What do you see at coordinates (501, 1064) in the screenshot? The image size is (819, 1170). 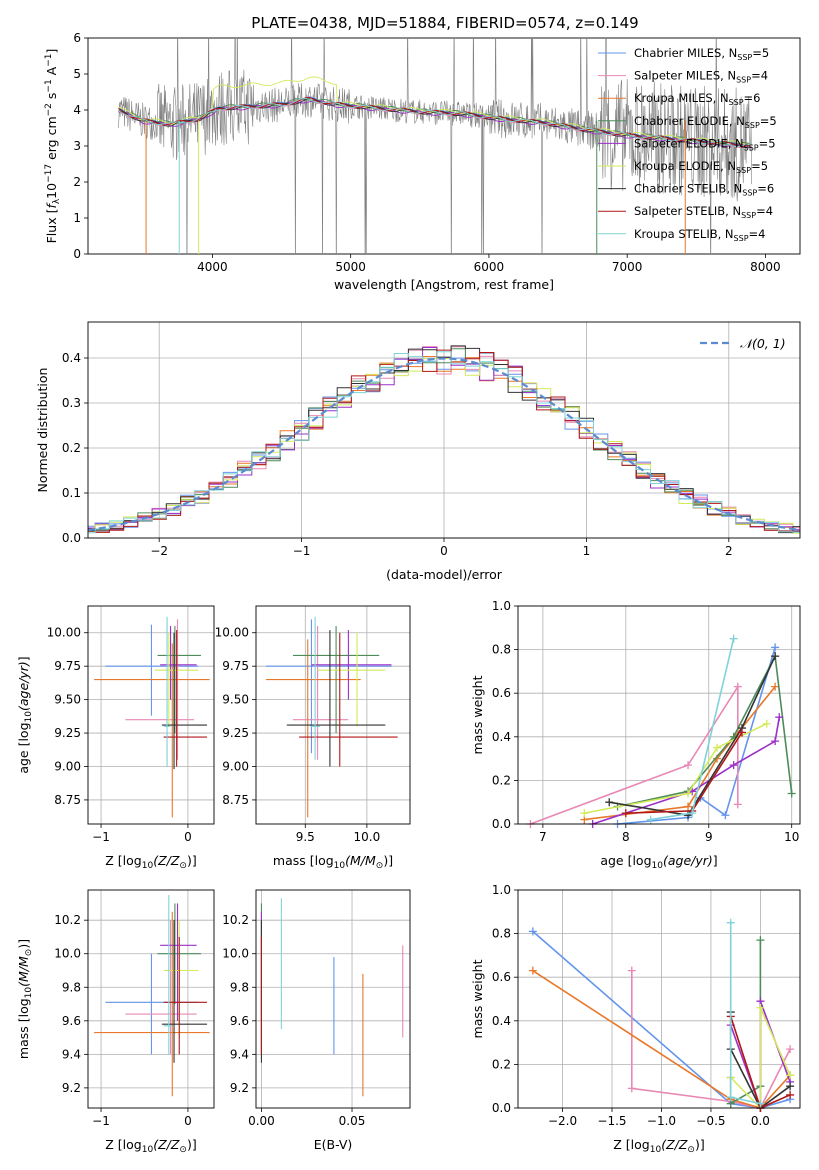 I see `z-weight-ytick-label: 0.2` at bounding box center [501, 1064].